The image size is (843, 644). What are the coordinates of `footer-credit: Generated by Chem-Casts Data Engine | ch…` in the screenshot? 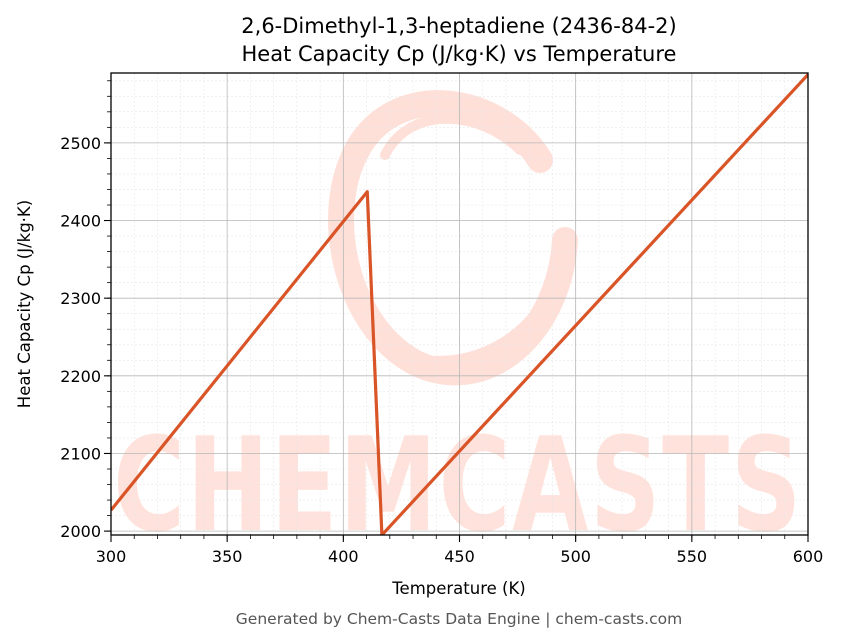 It's located at (459, 619).